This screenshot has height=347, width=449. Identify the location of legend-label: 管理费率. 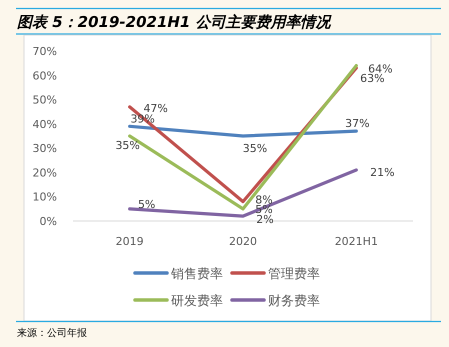
(294, 274).